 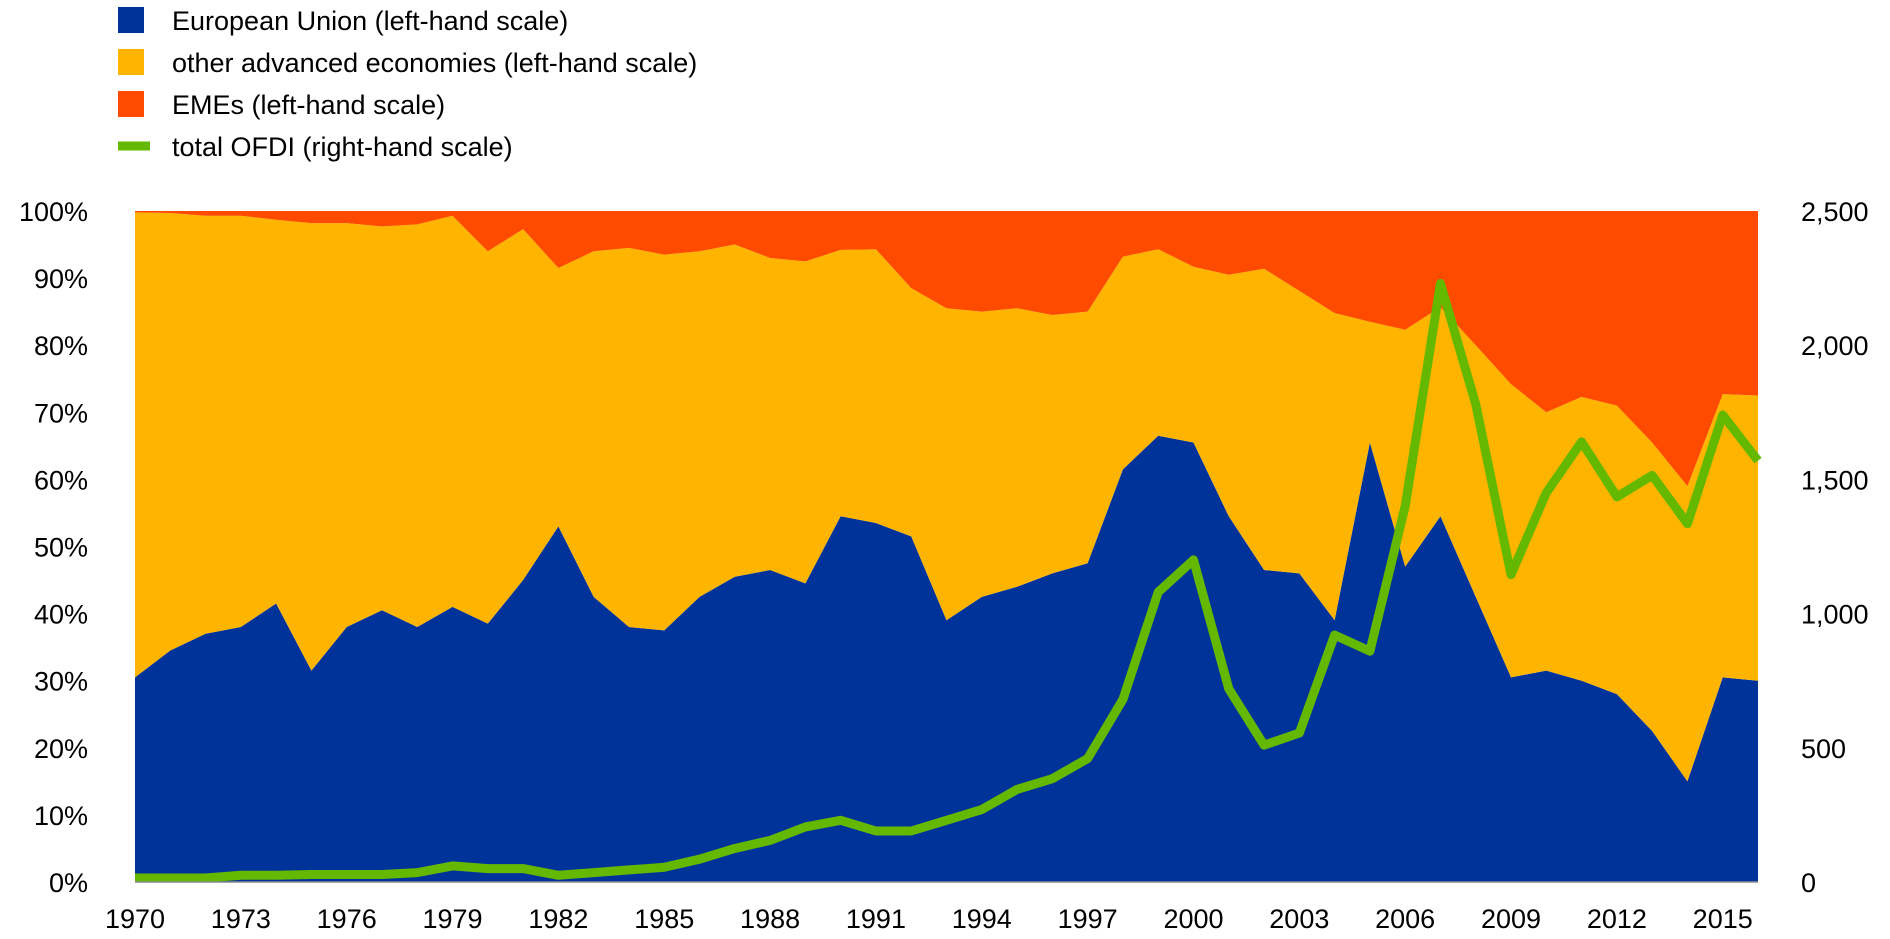 I want to click on right-tick-label: 1,500, so click(x=1835, y=480).